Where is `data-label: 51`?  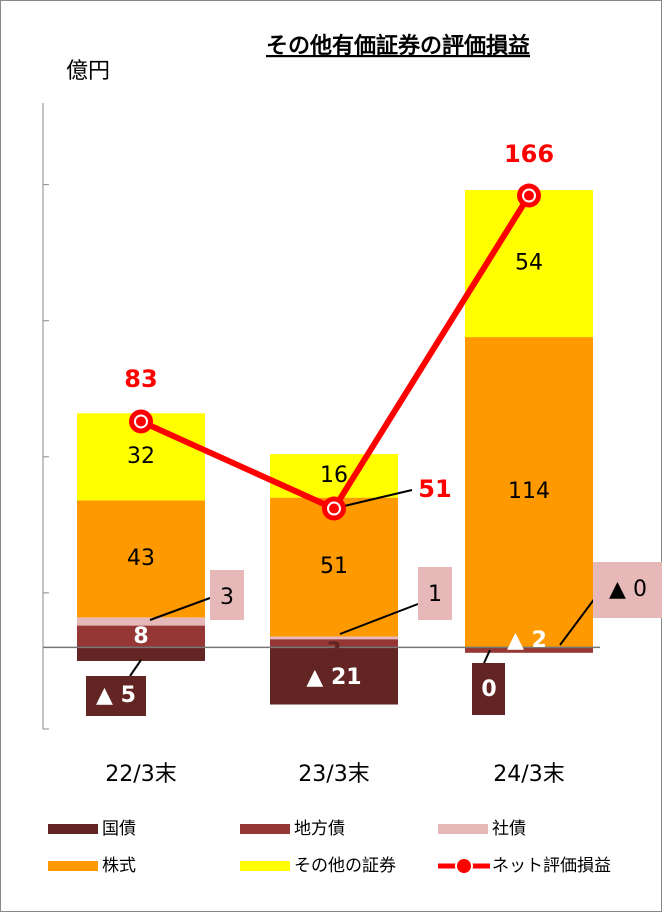 data-label: 51 is located at coordinates (334, 566).